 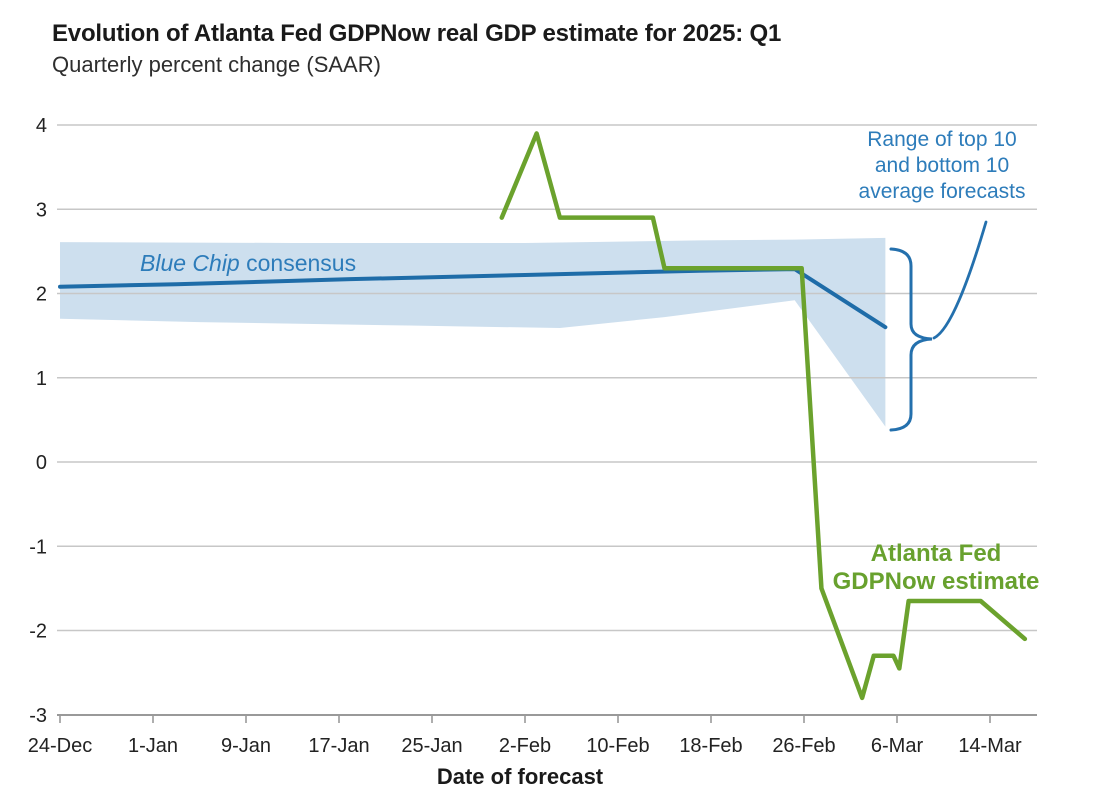 I want to click on y-tick-label--3: -3, so click(x=38, y=716).